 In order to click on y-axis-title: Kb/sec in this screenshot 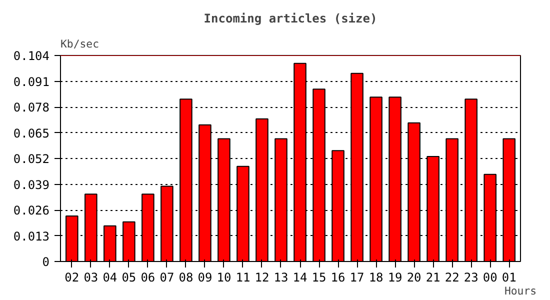, I will do `click(79, 44)`.